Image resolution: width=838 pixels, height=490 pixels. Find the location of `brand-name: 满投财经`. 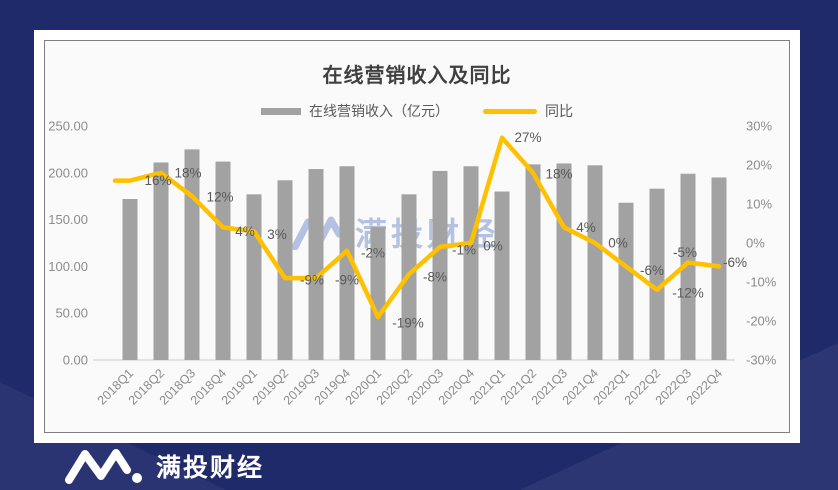

brand-name: 满投财经 is located at coordinates (210, 468).